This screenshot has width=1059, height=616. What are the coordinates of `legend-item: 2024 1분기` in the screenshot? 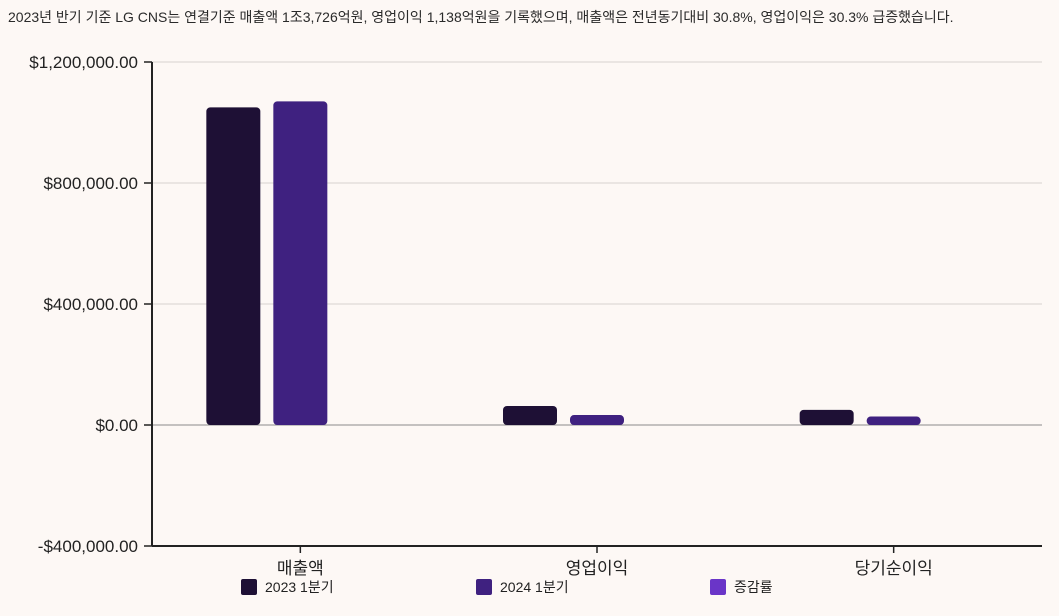 It's located at (522, 587).